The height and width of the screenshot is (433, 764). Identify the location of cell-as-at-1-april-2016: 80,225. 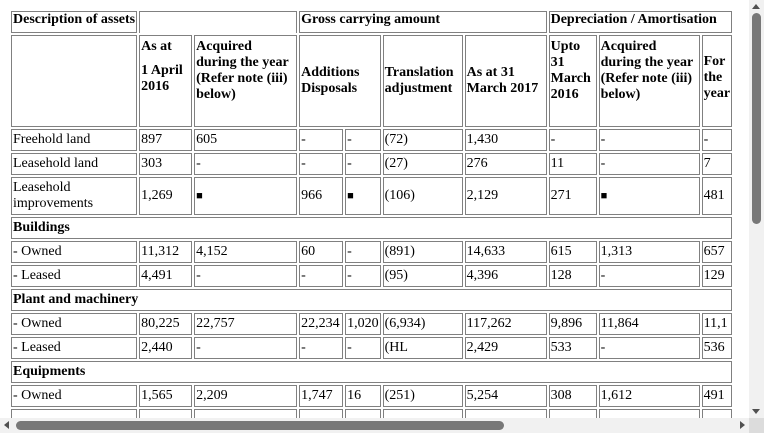
(166, 324).